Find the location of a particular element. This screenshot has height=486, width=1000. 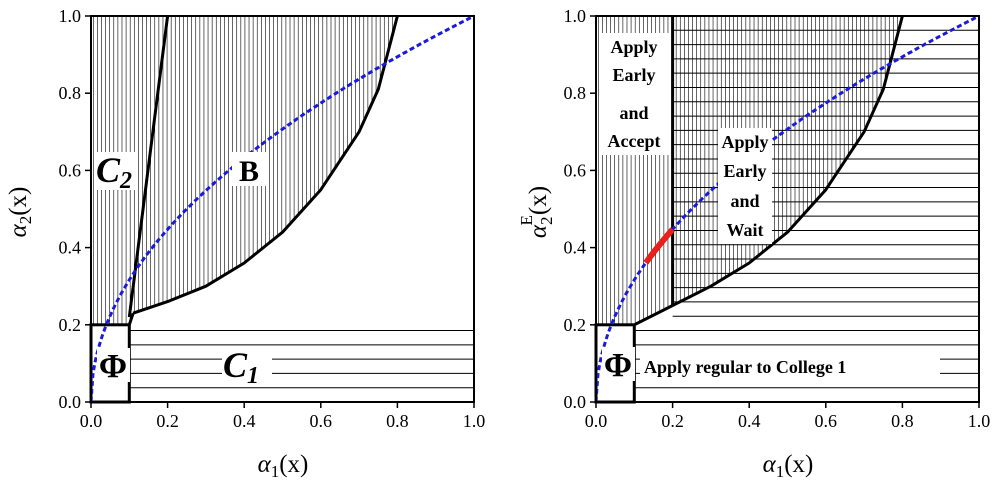

right-y-tick-label: 0.8 is located at coordinates (575, 93).